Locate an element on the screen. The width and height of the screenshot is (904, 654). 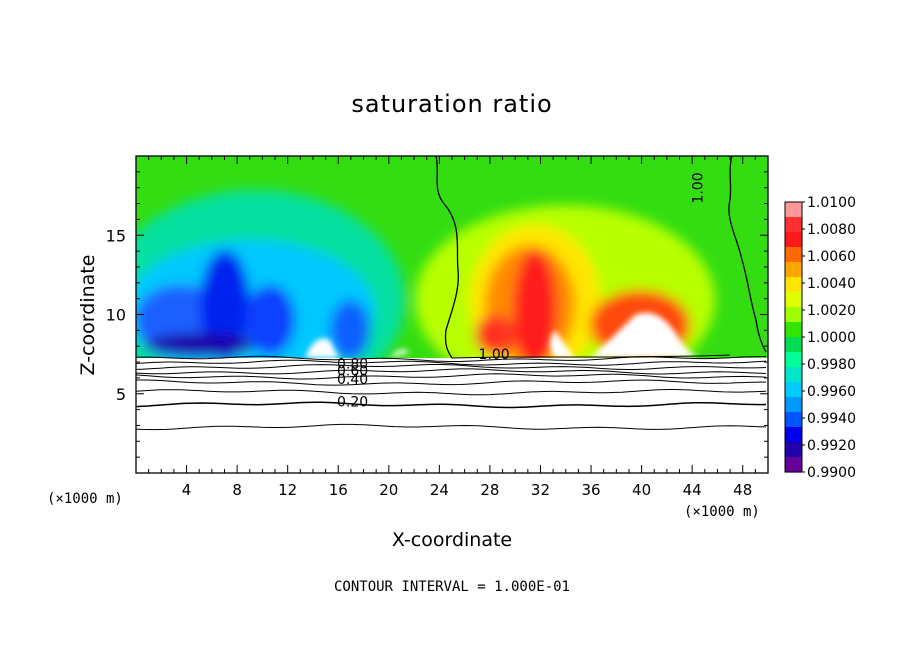
contour-1-00-lower is located at coordinates (591, 356).